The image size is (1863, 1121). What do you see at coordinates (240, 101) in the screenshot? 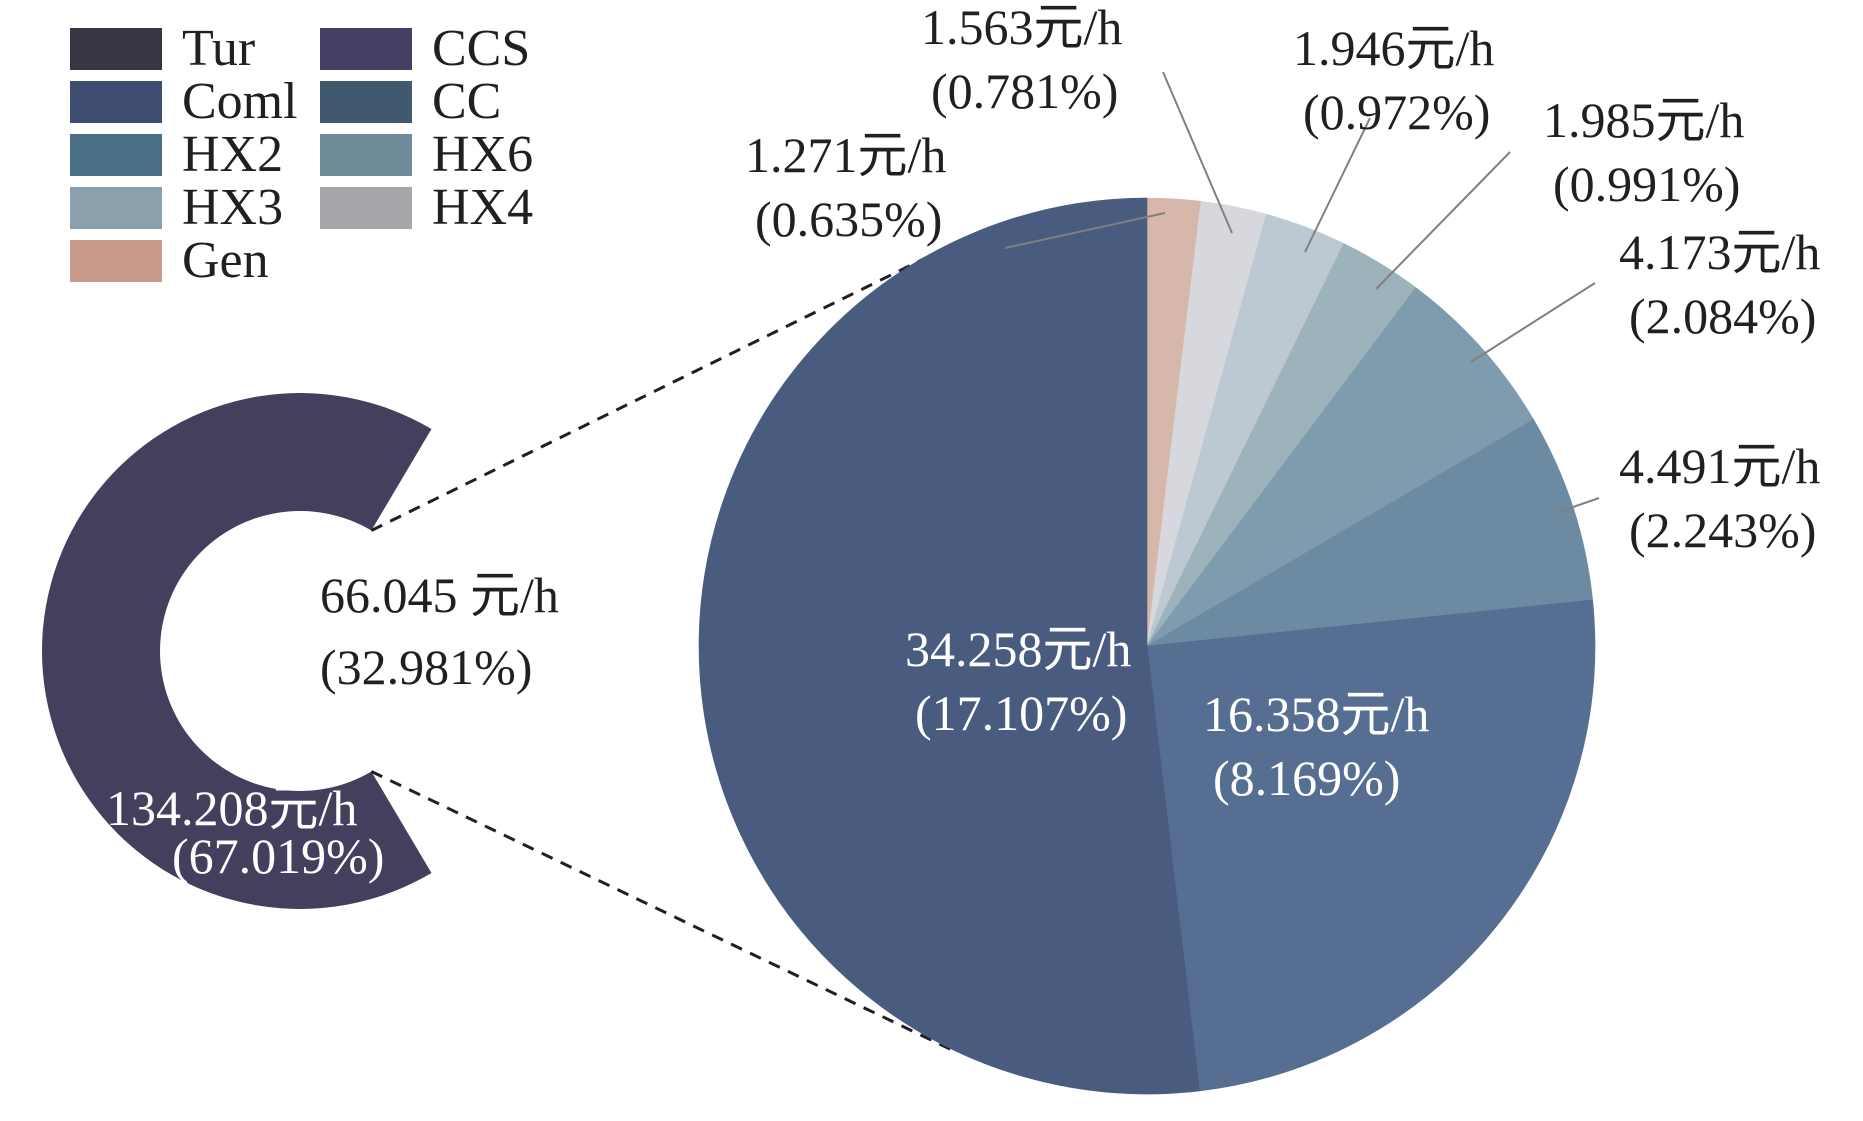
I see `legend-label-coml: Coml` at bounding box center [240, 101].